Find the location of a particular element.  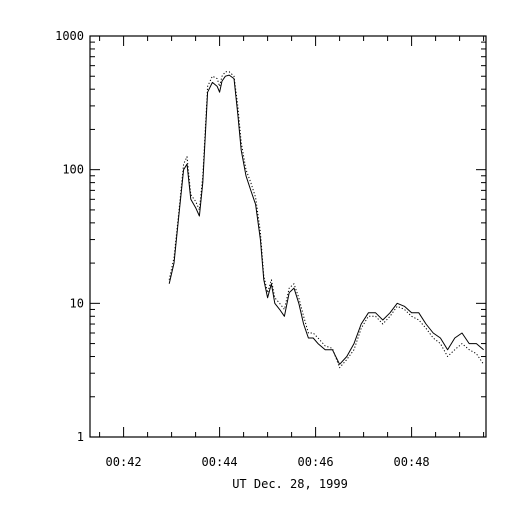

y-tick-label: 1000 is located at coordinates (69, 36).